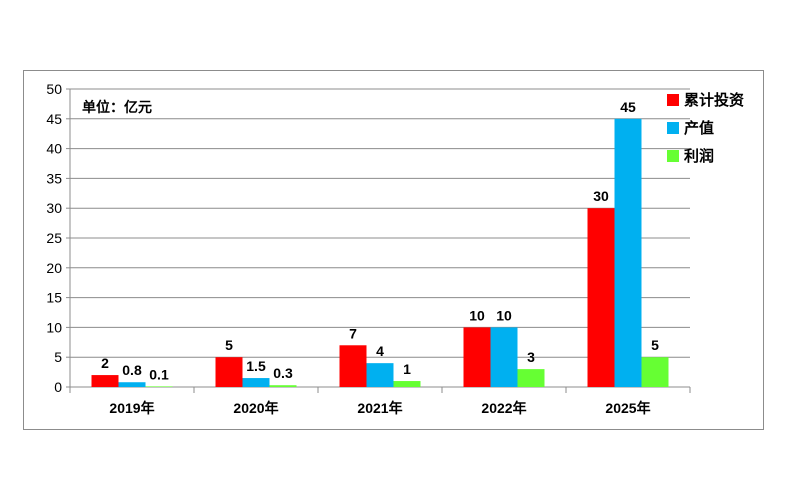  I want to click on legend-label: 累计投资, so click(714, 100).